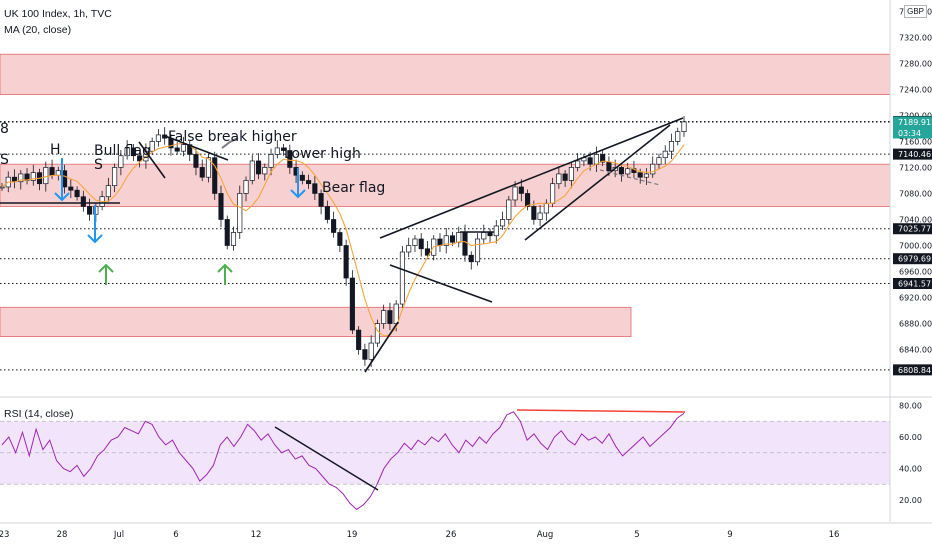  I want to click on up-arrow-icon, so click(106, 274).